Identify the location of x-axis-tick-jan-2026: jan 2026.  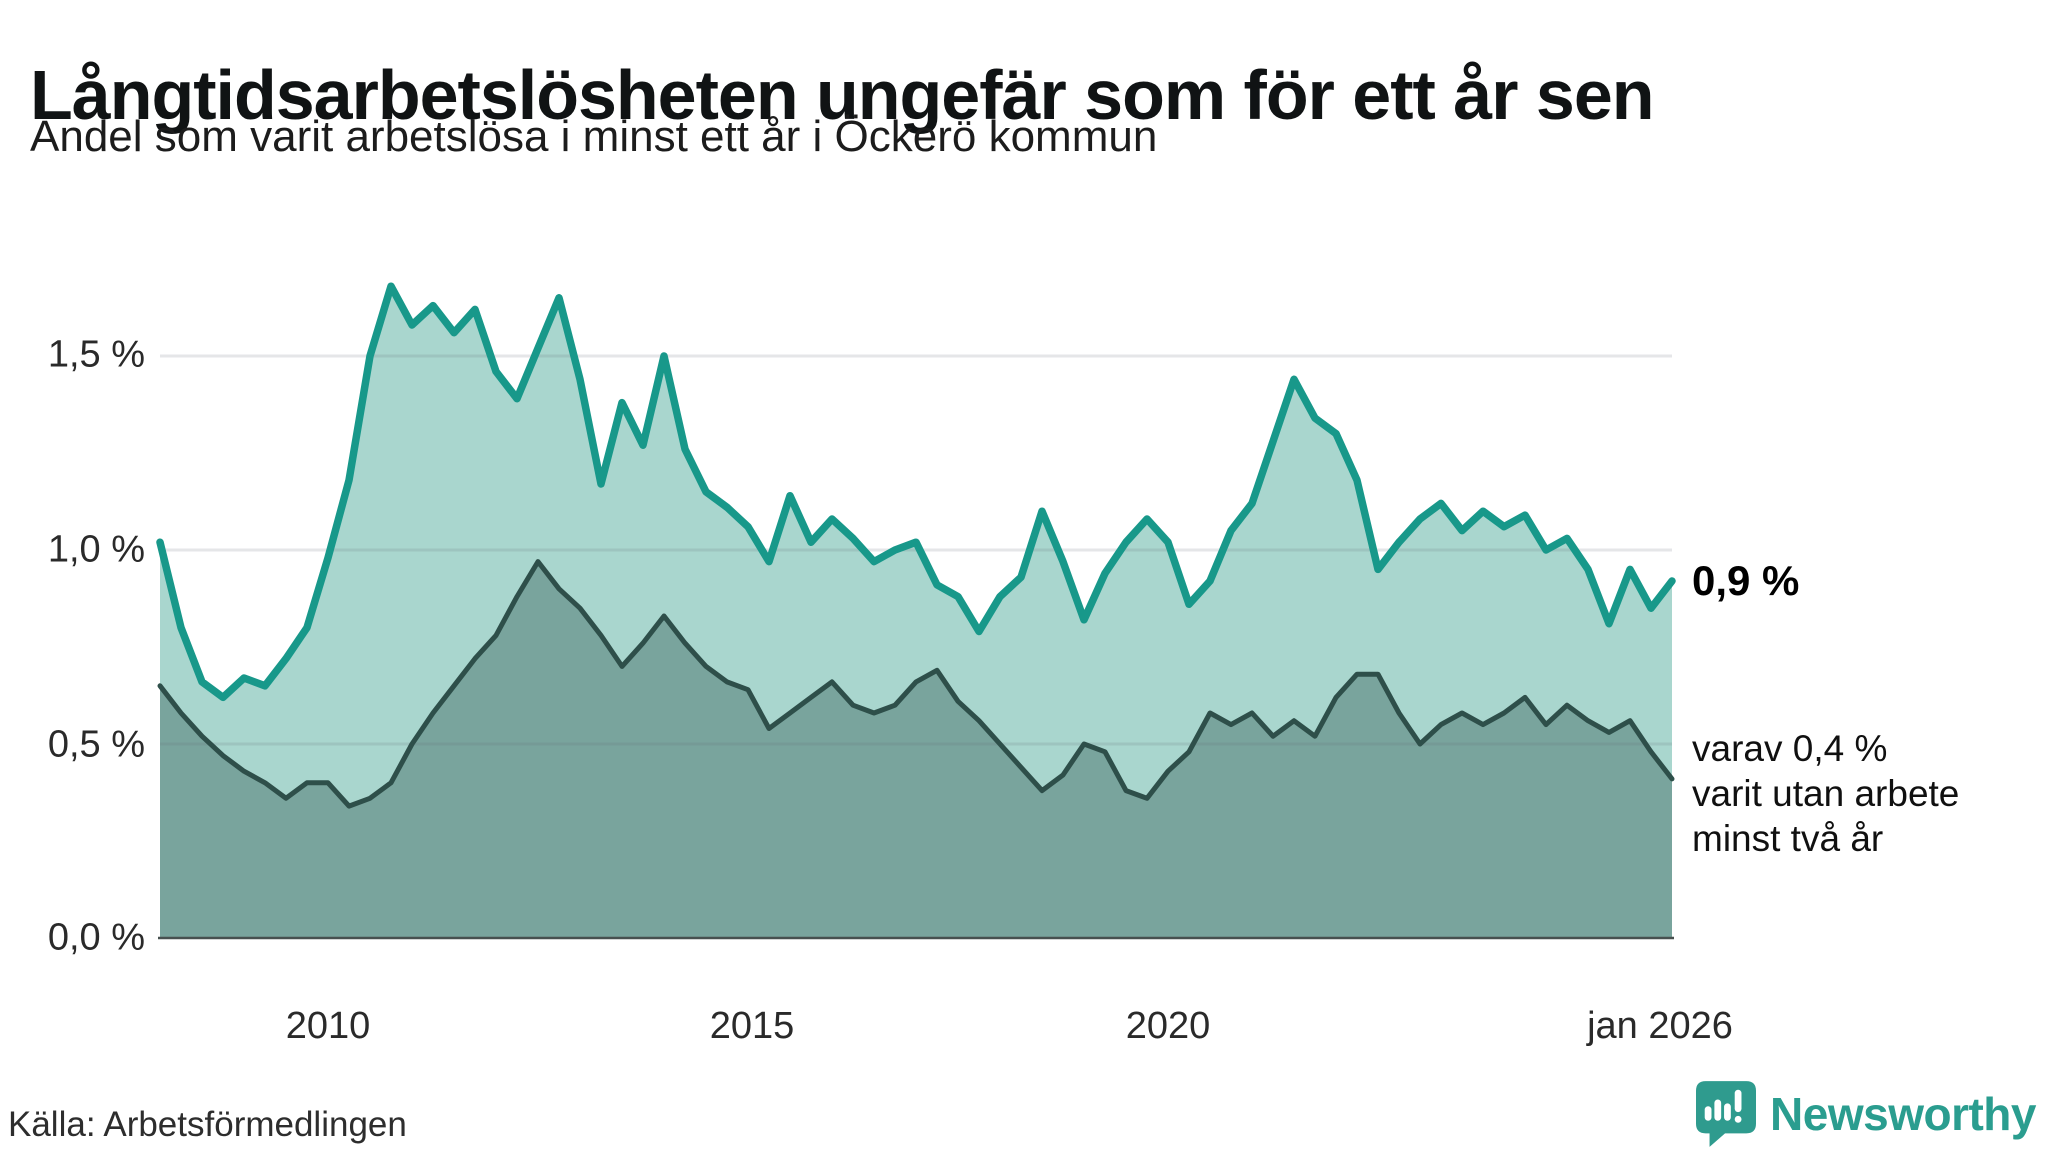
(1660, 1026).